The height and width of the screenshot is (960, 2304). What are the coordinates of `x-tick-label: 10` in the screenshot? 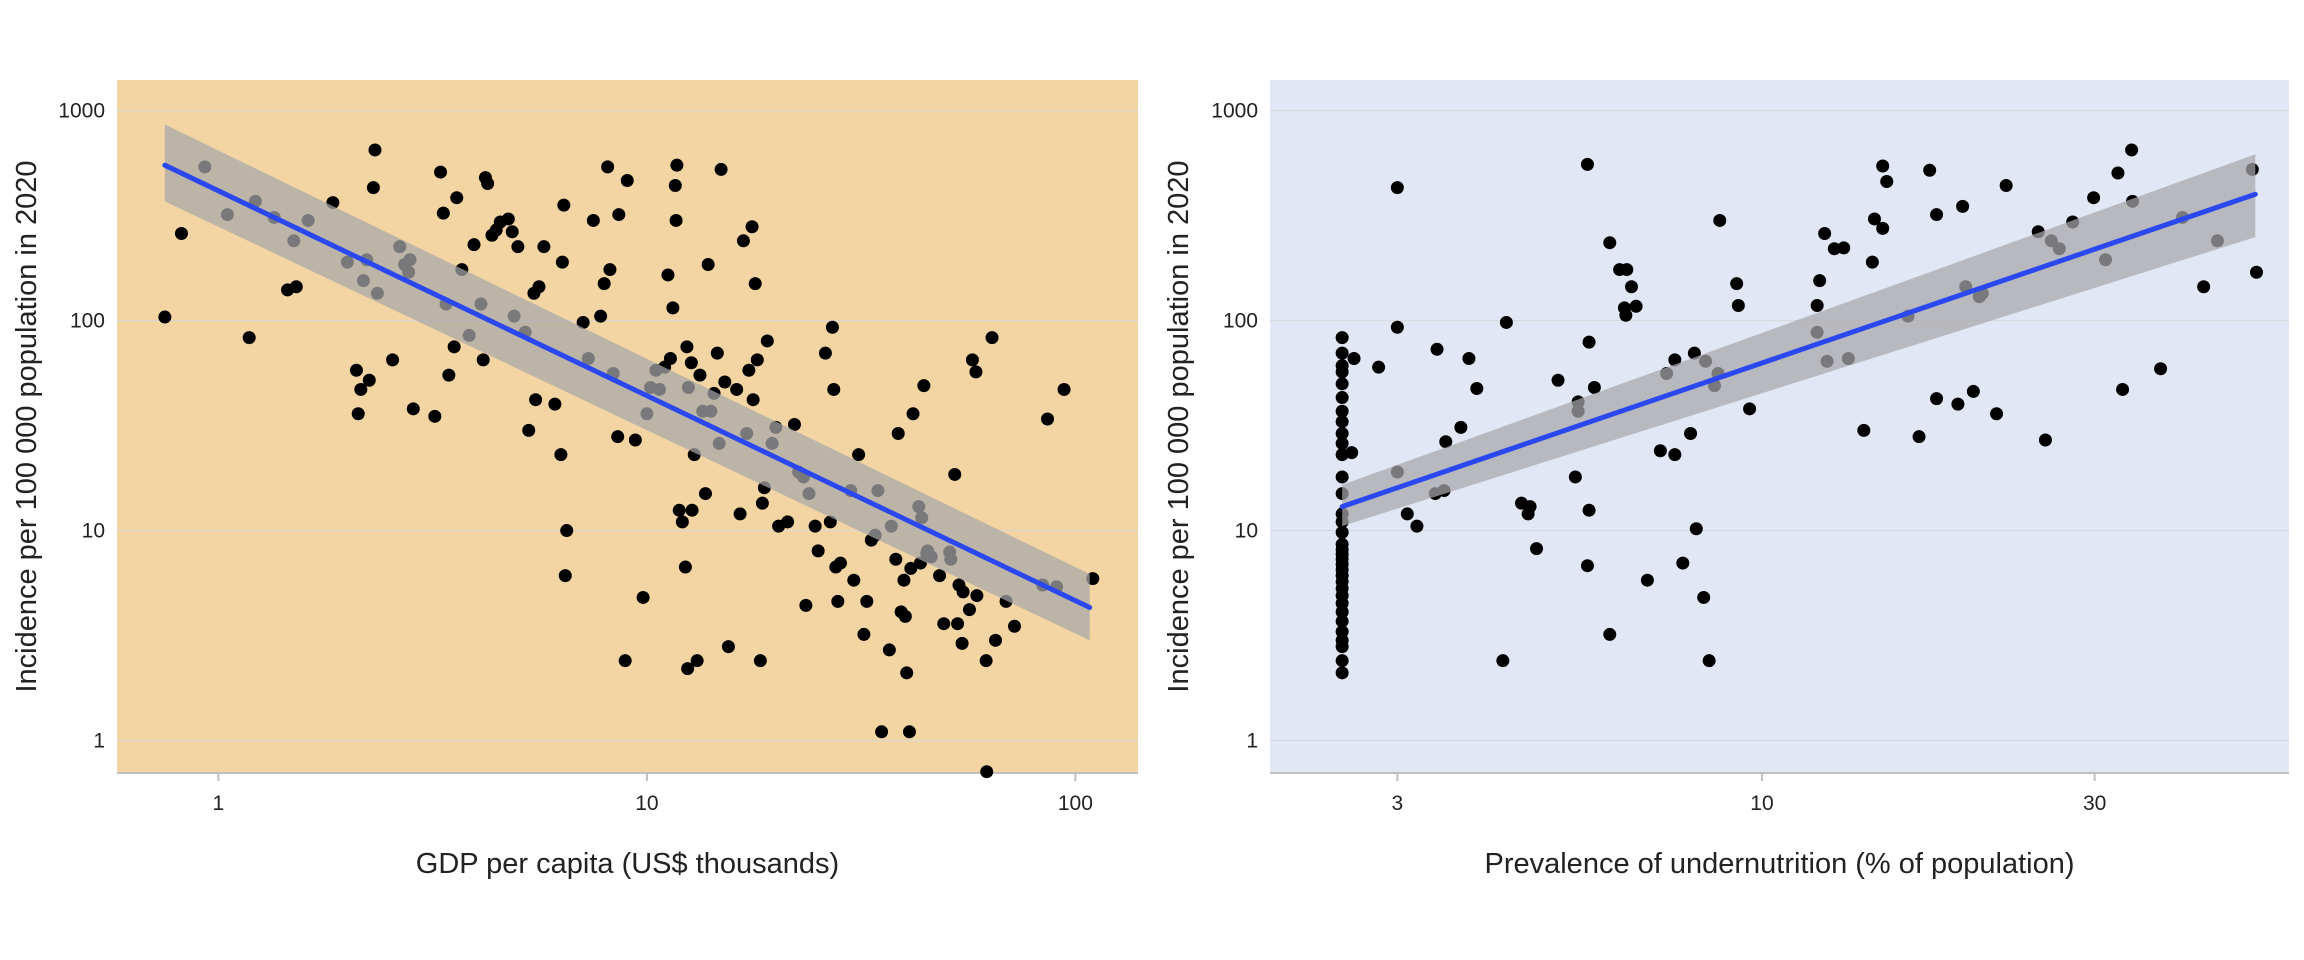 It's located at (1761, 803).